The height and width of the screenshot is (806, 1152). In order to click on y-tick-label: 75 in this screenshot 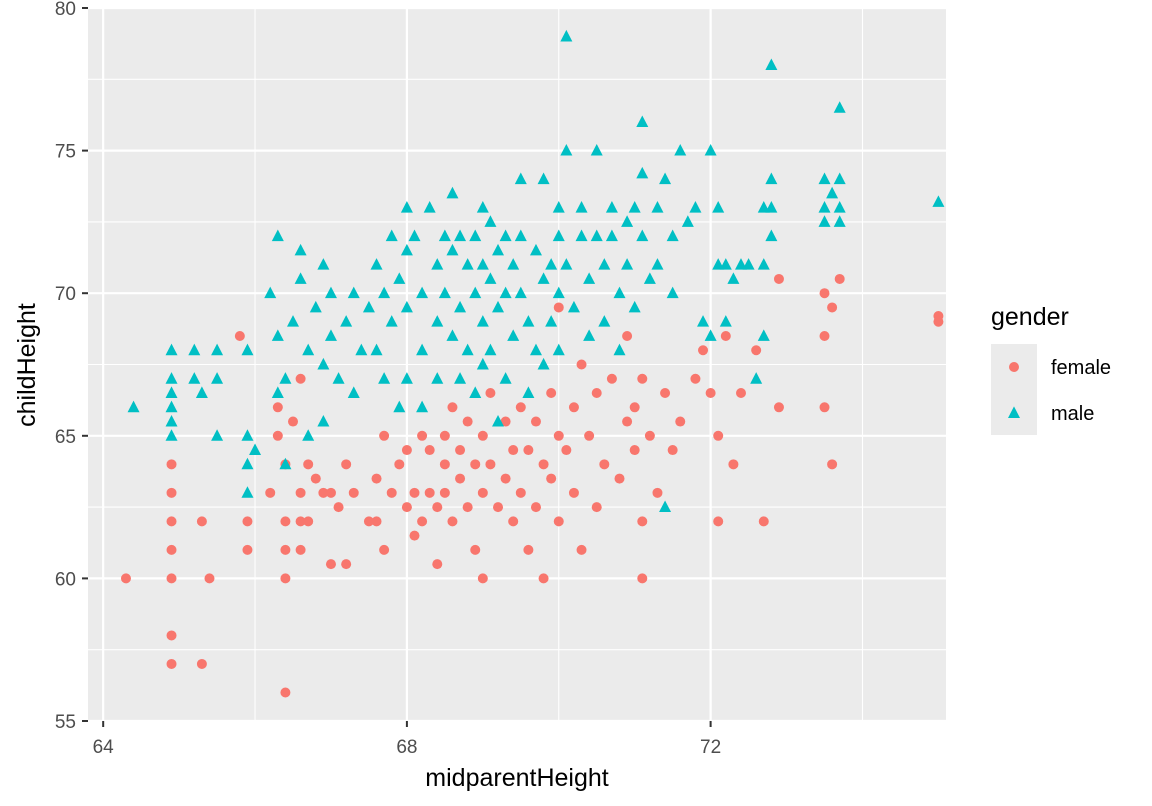, I will do `click(65, 152)`.